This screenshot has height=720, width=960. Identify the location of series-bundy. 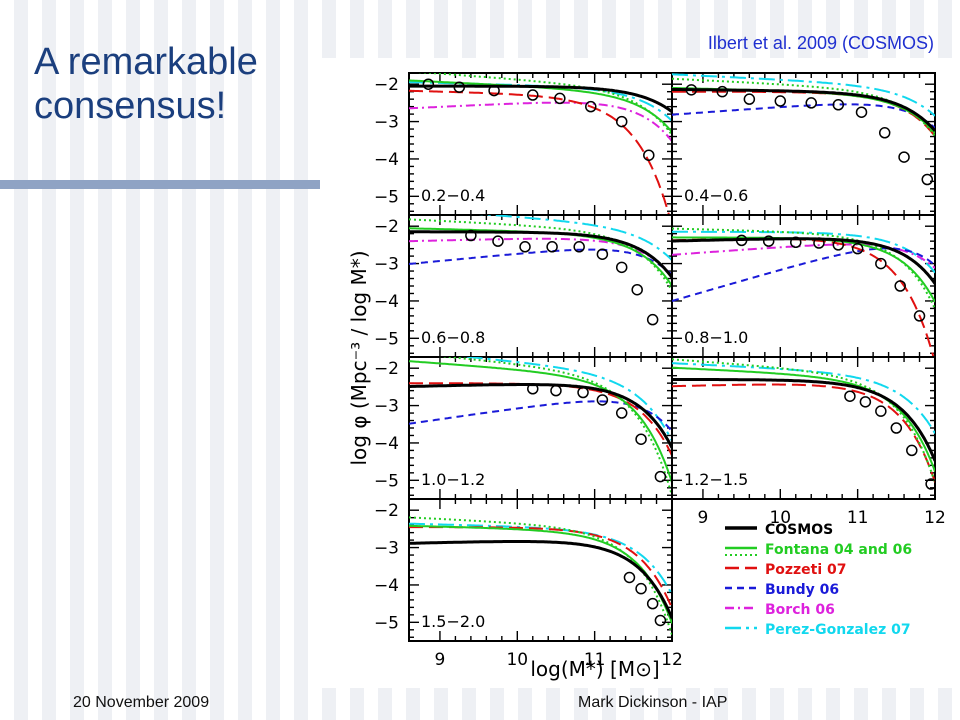
(803, 274).